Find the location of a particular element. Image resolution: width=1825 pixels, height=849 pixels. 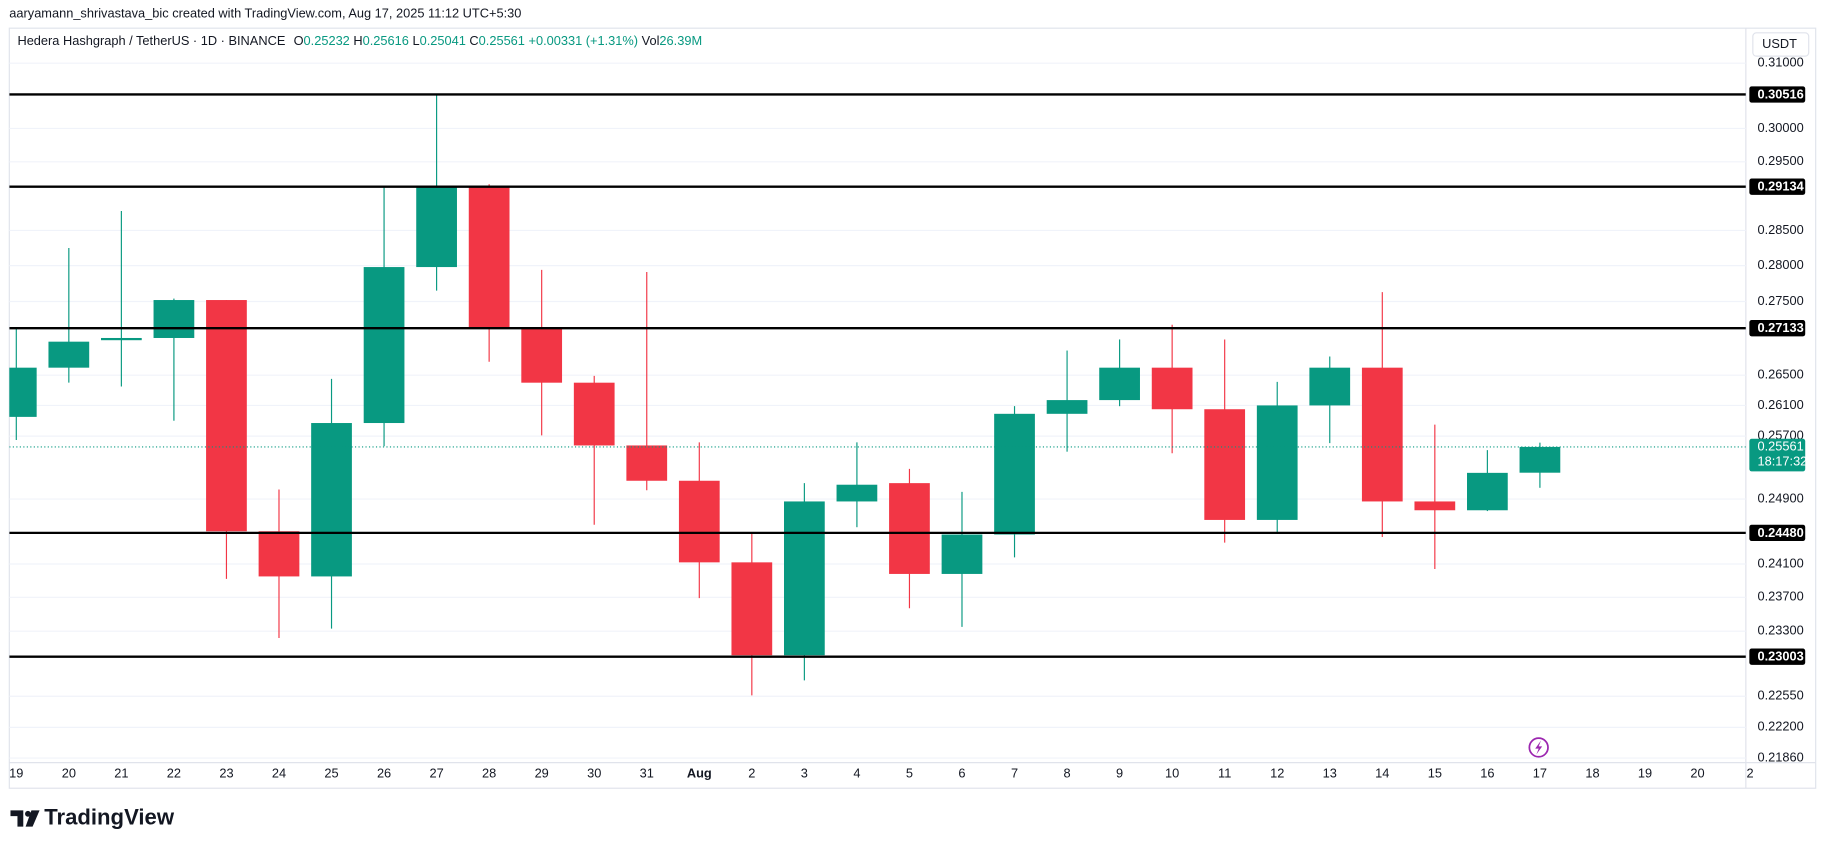

x-tick-label: 4 is located at coordinates (856, 773).